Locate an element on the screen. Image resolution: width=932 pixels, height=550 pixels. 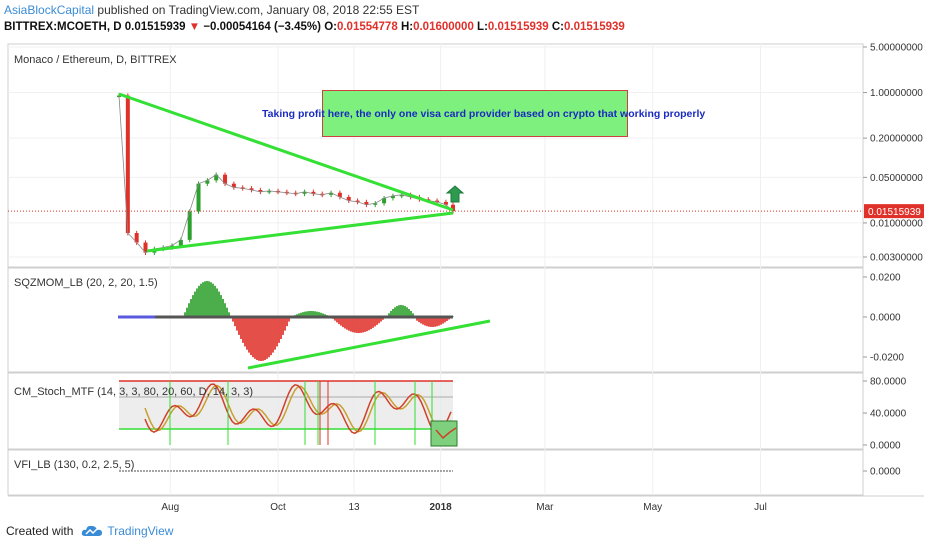
price-badge-label: 0.01515939 is located at coordinates (894, 212).